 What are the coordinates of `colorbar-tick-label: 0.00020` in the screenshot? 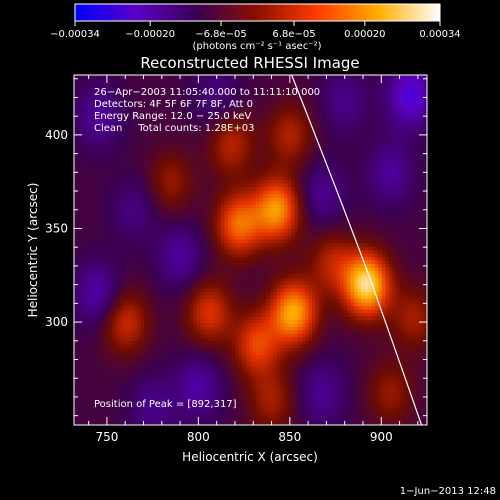 It's located at (364, 34).